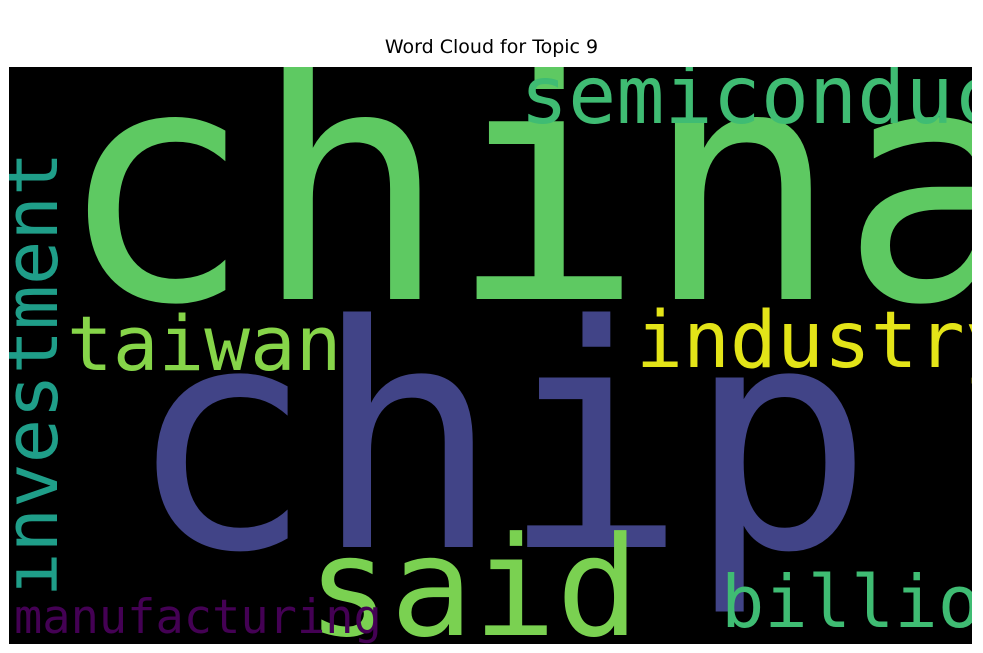 This screenshot has height=653, width=983. What do you see at coordinates (204, 343) in the screenshot?
I see `word-taiwan: taiwan` at bounding box center [204, 343].